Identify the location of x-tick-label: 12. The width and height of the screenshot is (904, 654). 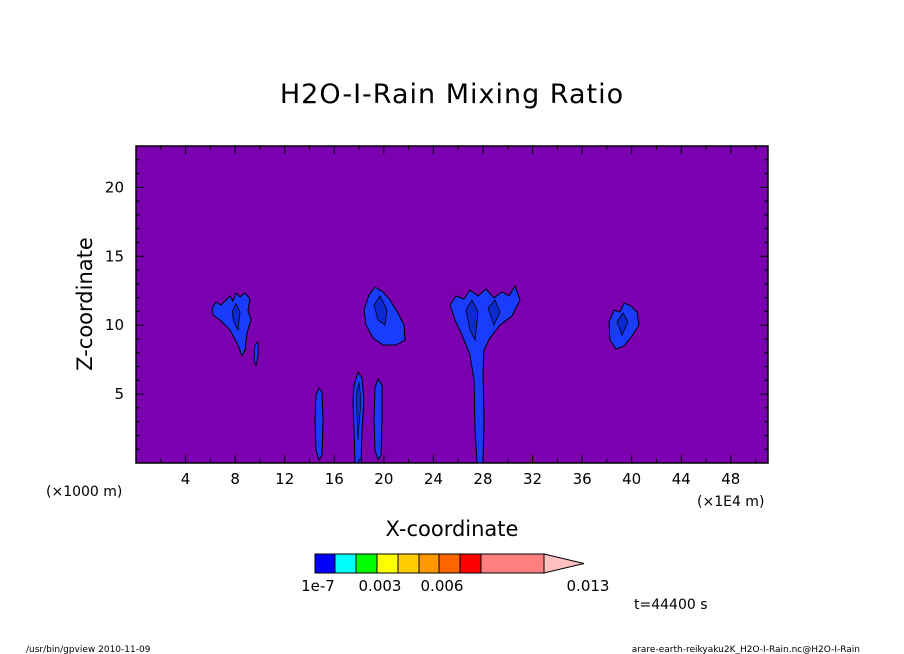
(284, 479).